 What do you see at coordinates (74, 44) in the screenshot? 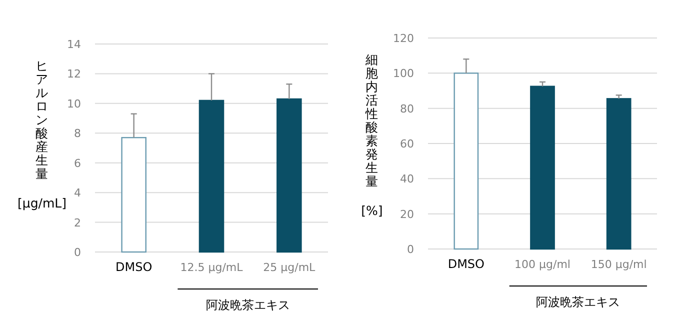
I see `y-tick-label: 14` at bounding box center [74, 44].